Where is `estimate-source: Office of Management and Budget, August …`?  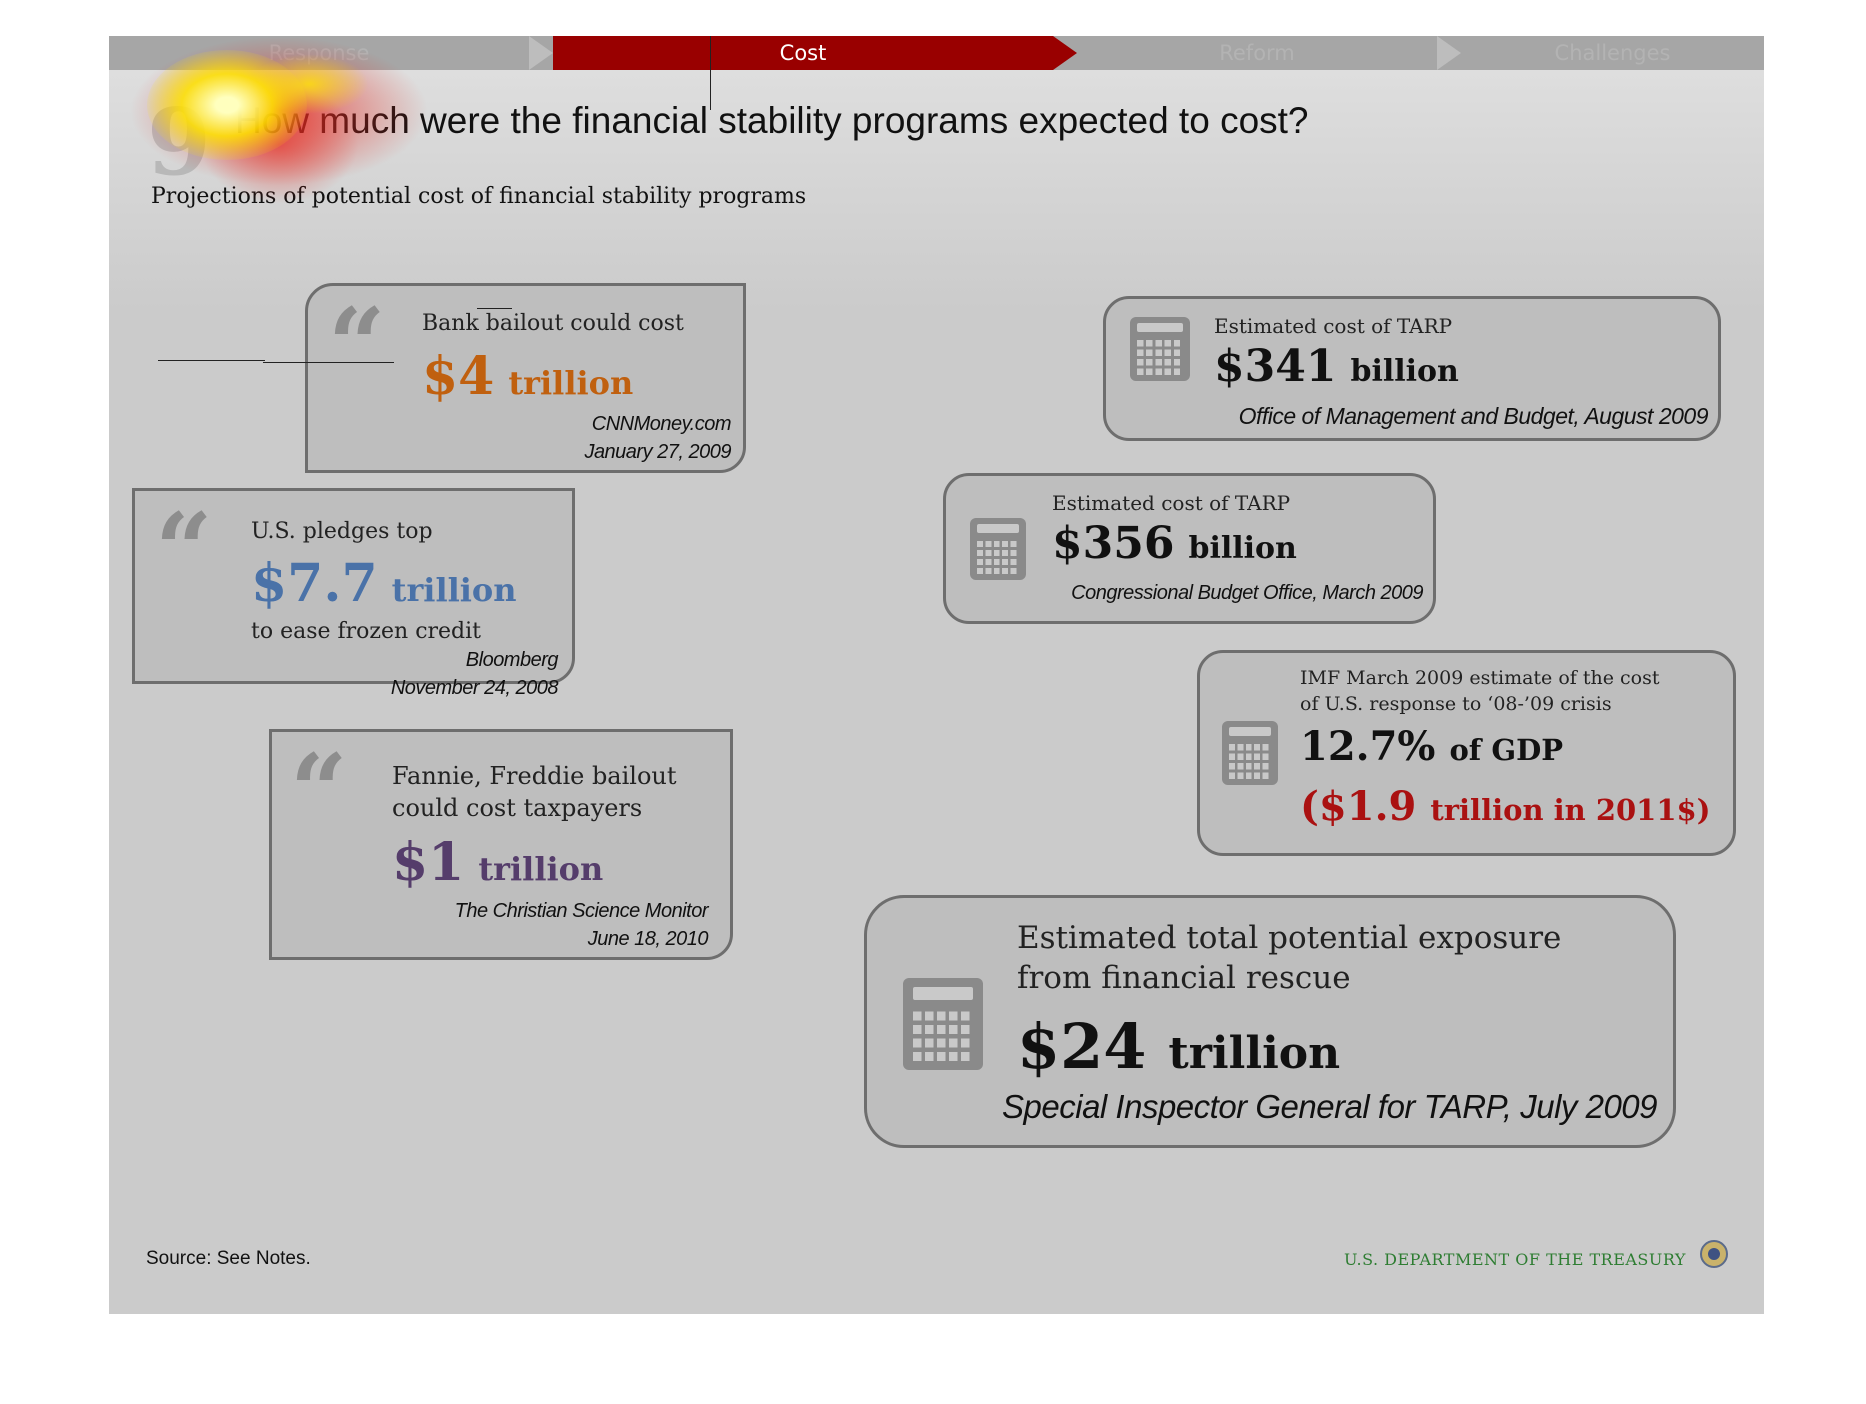
estimate-source: Office of Management and Budget, August … is located at coordinates (1473, 416).